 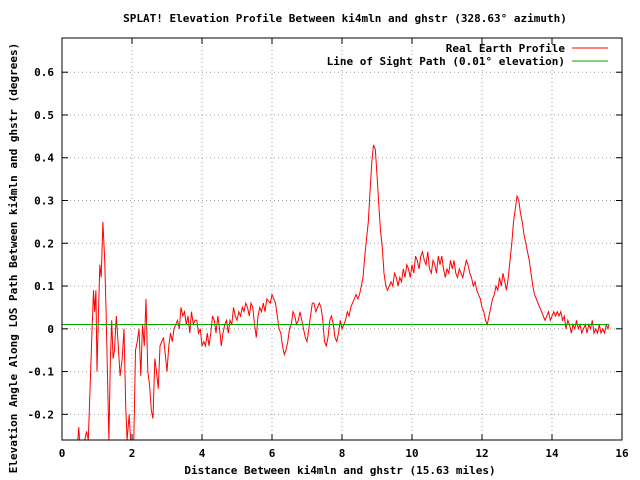 What do you see at coordinates (44, 158) in the screenshot?
I see `y-tick-label: 0.4` at bounding box center [44, 158].